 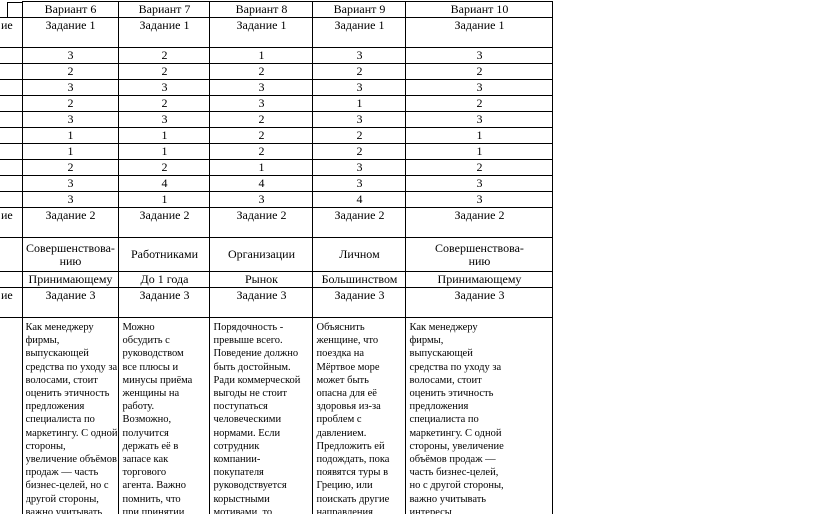 I want to click on task2-answer-cell: До 1 года, so click(x=164, y=279).